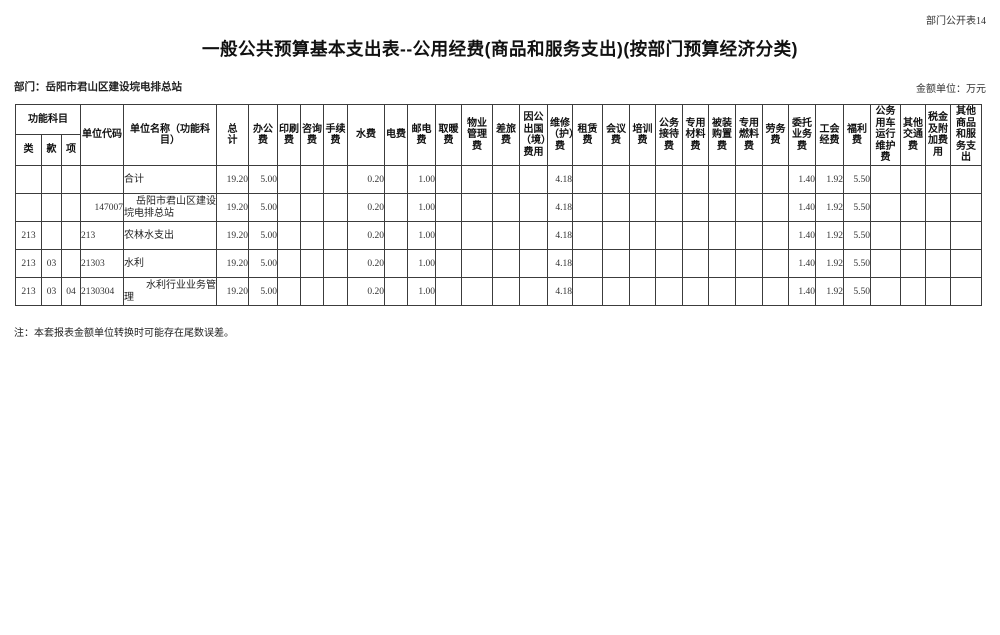 The image size is (1000, 635). I want to click on value-cell: 5.00, so click(263, 235).